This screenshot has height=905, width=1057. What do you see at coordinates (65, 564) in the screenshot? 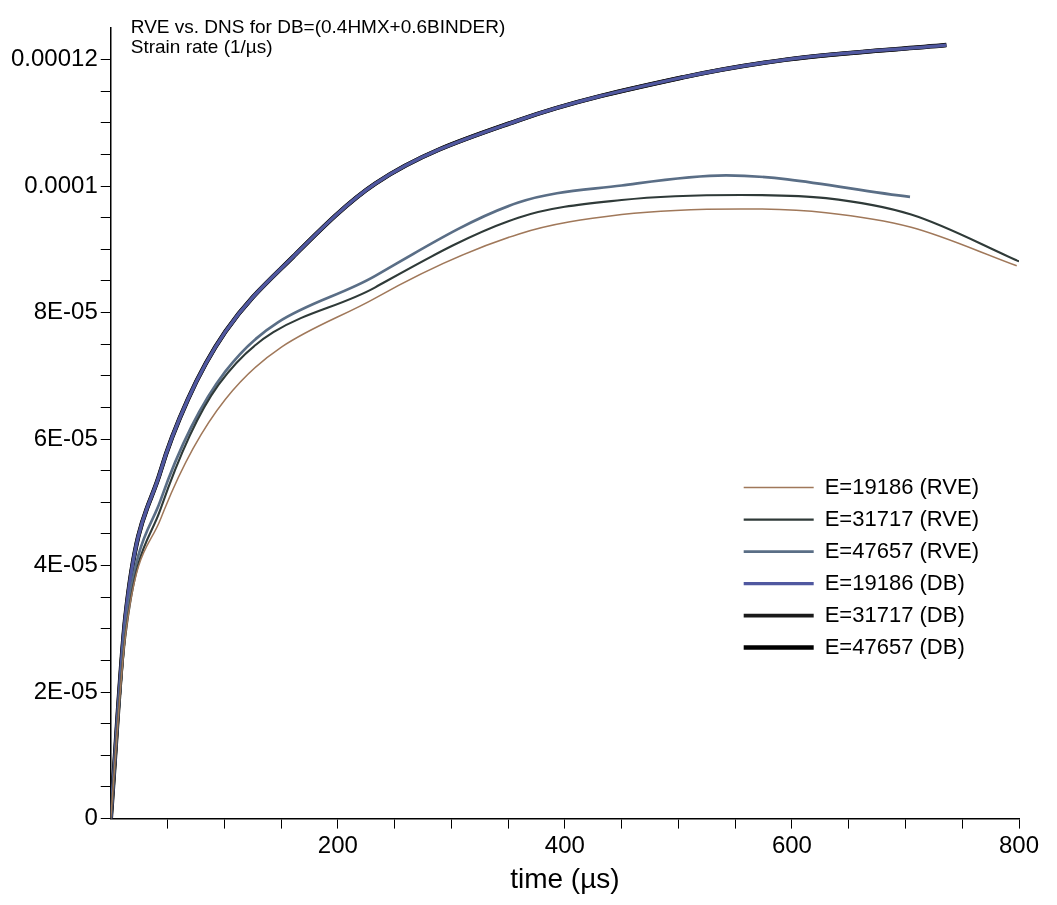
I see `y-tick-label: 4E-05` at bounding box center [65, 564].